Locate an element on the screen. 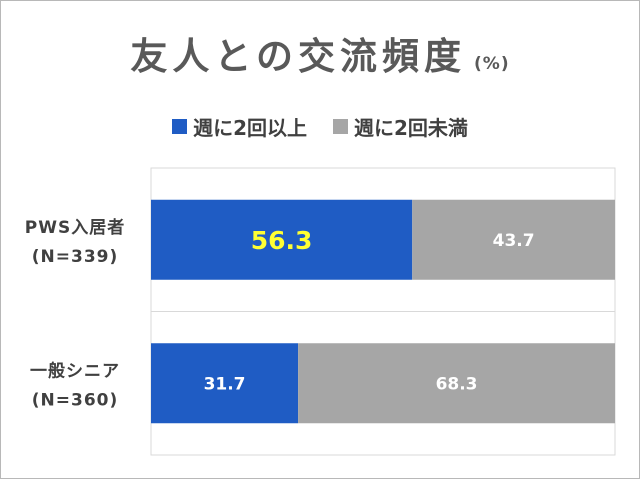 The image size is (640, 479). category-label: 一般シニア(N=360) is located at coordinates (75, 385).